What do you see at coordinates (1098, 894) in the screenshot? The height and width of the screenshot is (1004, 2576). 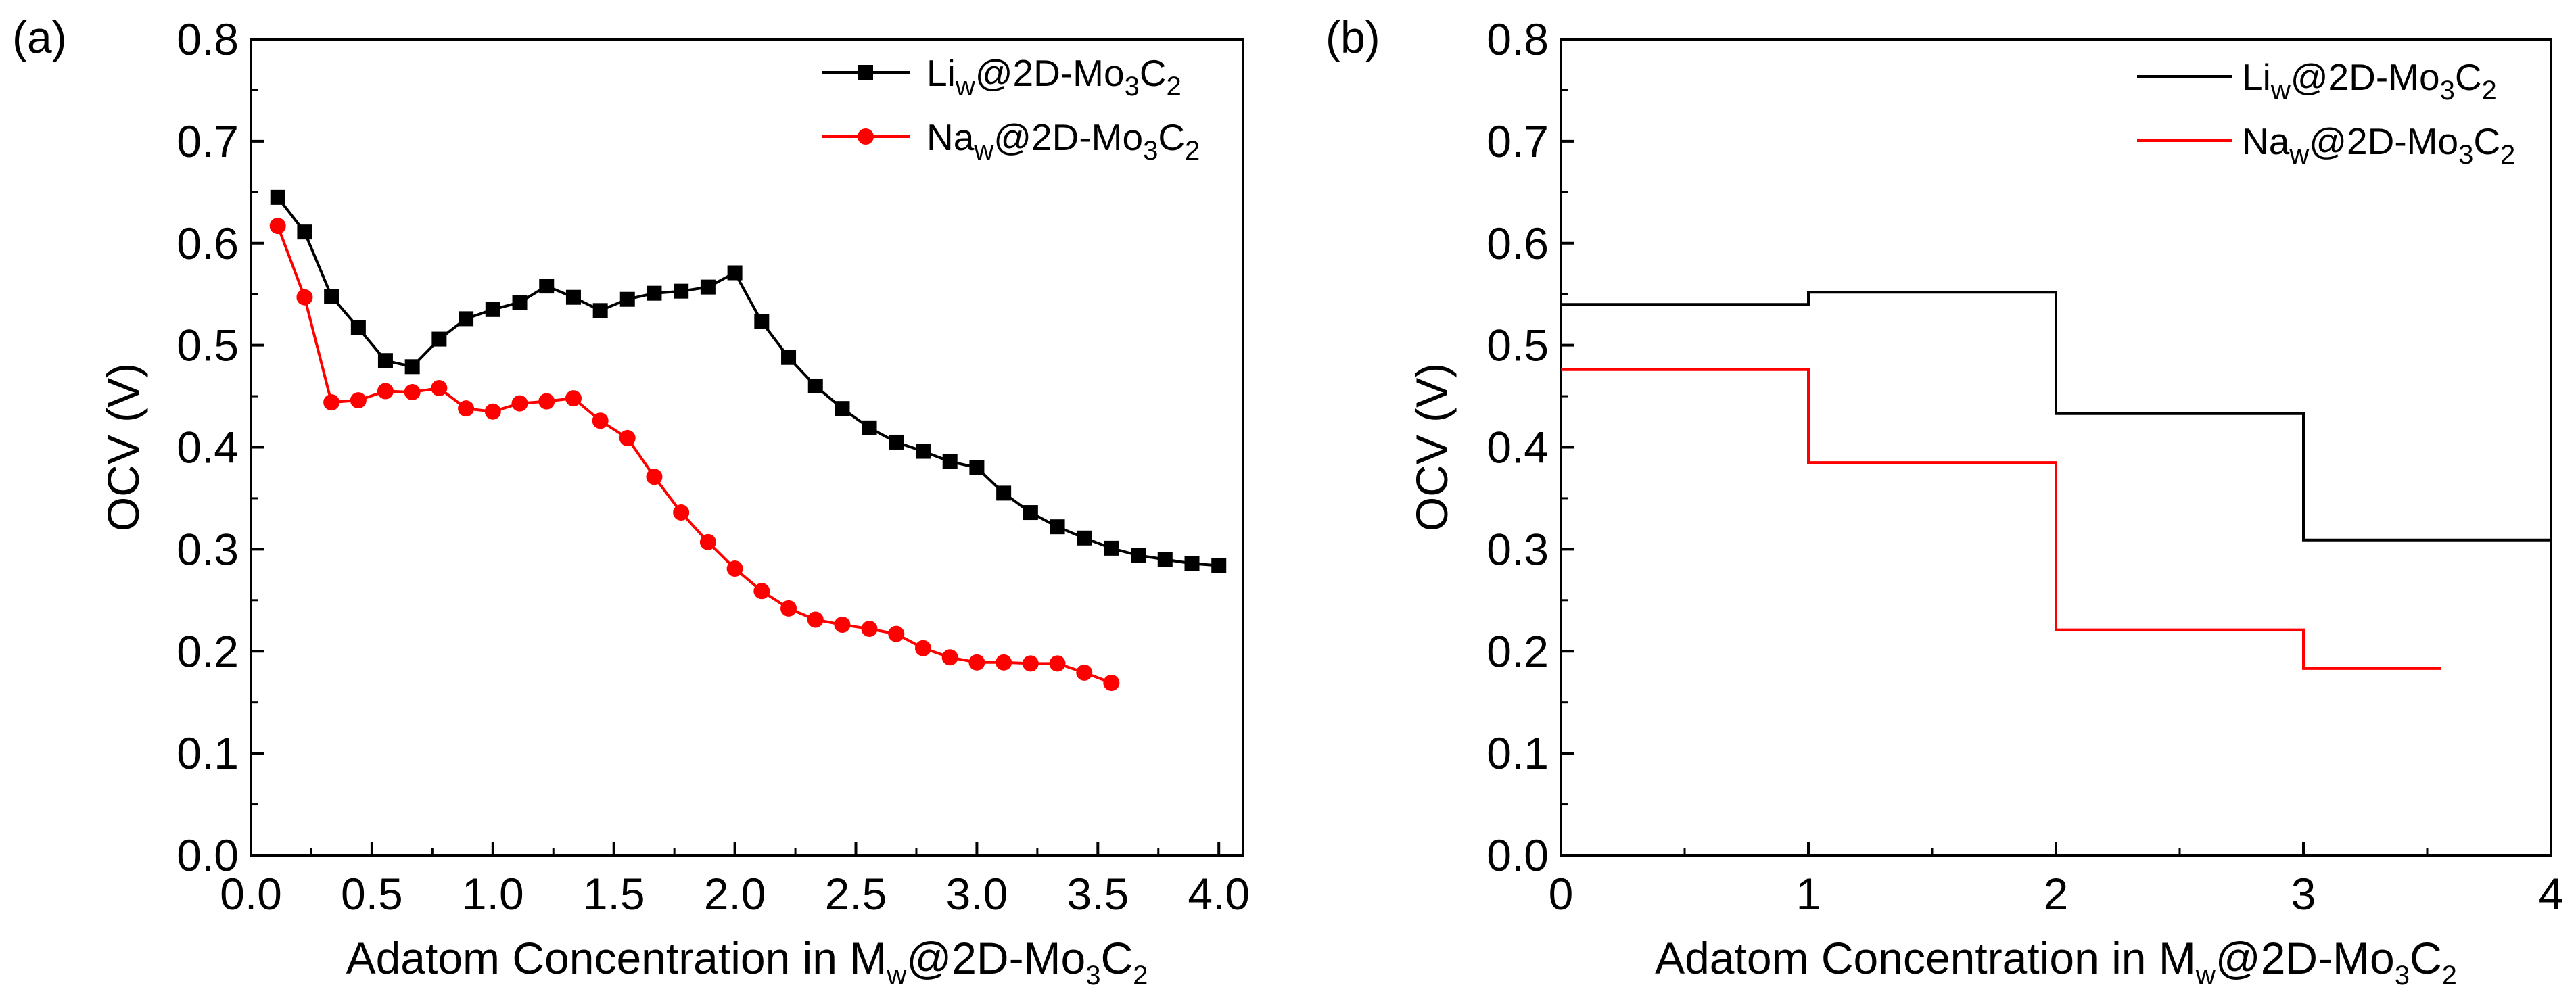 I see `x-tick-label: 3.5` at bounding box center [1098, 894].